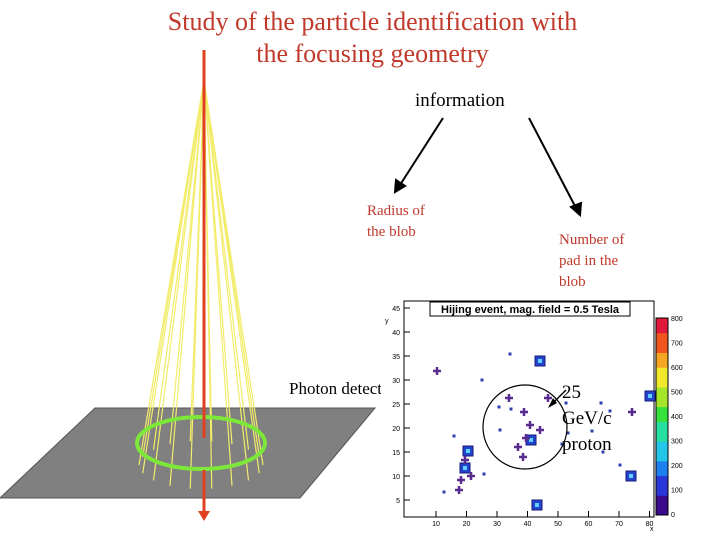 The height and width of the screenshot is (540, 720). What do you see at coordinates (396, 211) in the screenshot?
I see `radius-label-line-1: Radius of` at bounding box center [396, 211].